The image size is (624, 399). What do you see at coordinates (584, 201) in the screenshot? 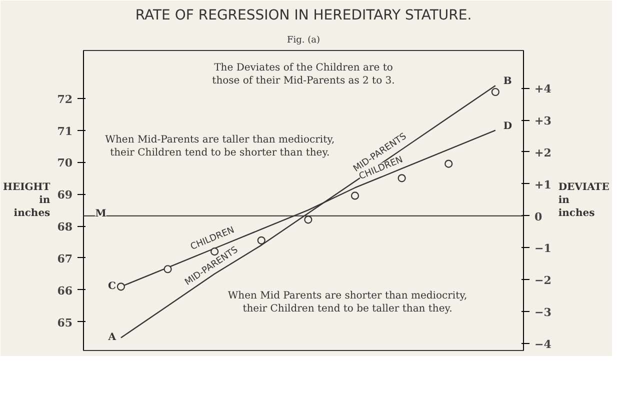
I see `y2-axis-title: DEVIATE in inches` at bounding box center [584, 201].